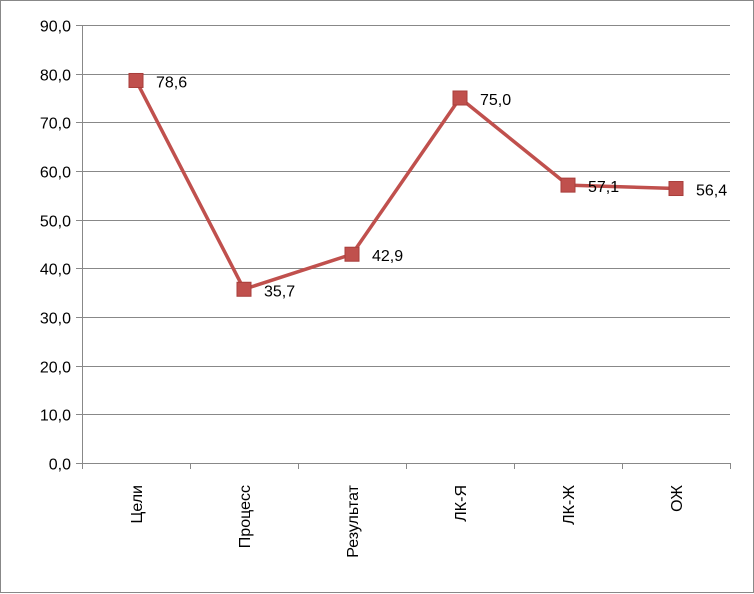 The width and height of the screenshot is (754, 594). I want to click on data-label: 75,0, so click(495, 100).